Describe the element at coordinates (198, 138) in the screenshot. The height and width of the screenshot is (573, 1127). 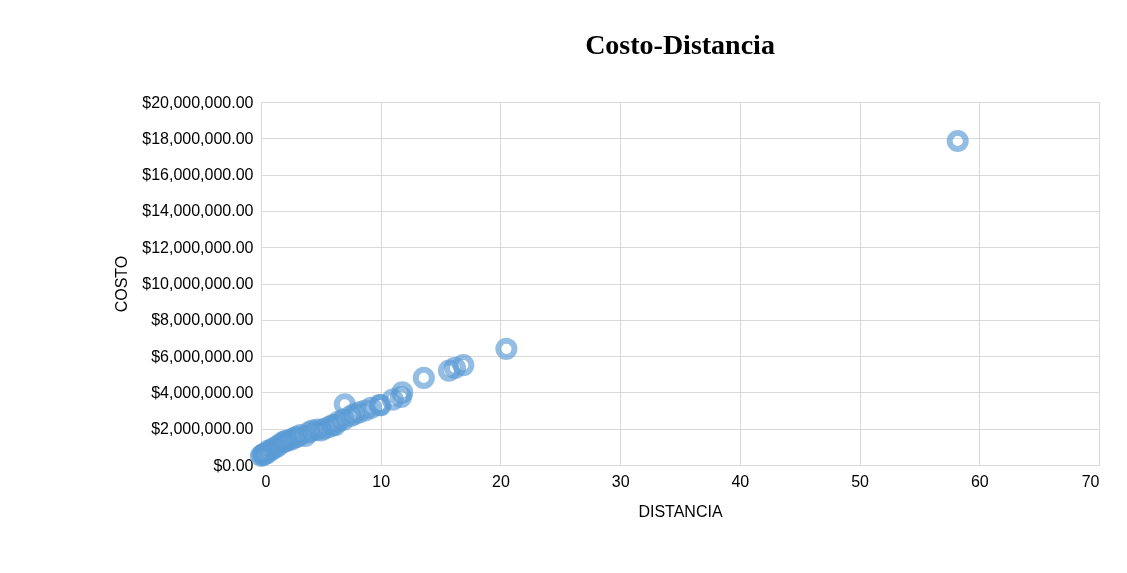
I see `y-tick-label: $18,000,000.00` at that location.